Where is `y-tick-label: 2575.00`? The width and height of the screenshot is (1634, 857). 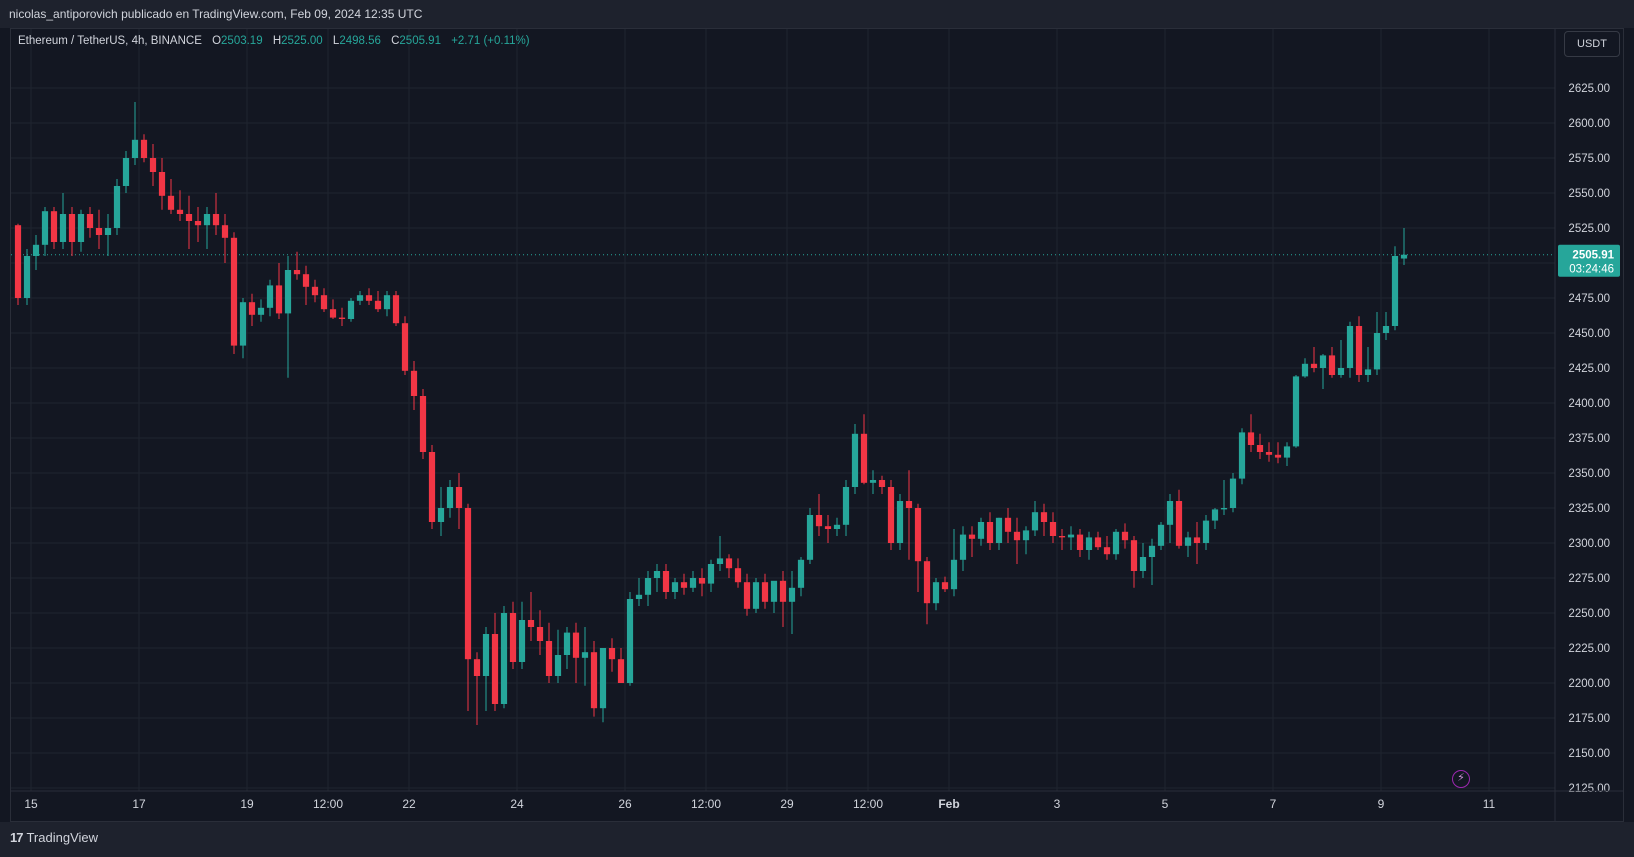 y-tick-label: 2575.00 is located at coordinates (1589, 159).